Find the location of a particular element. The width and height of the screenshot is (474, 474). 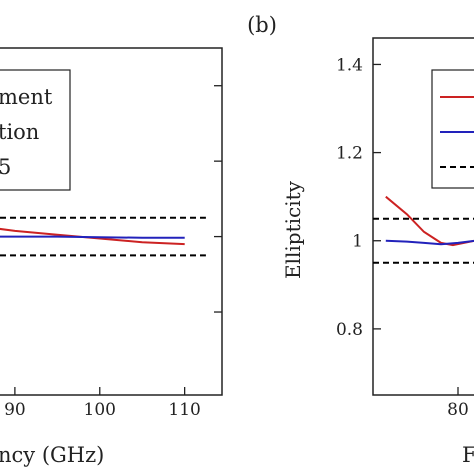

x-tick-label: 90 is located at coordinates (15, 410).